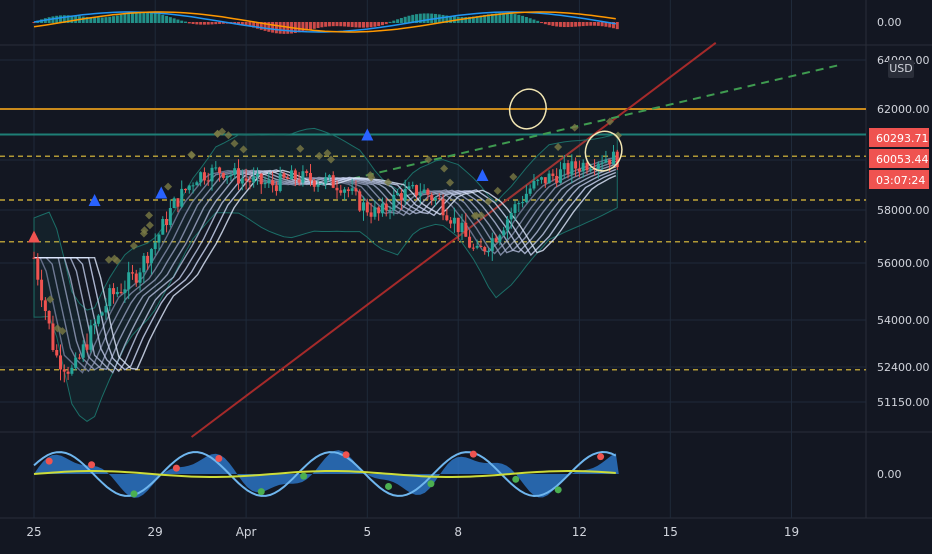 The width and height of the screenshot is (932, 554). What do you see at coordinates (903, 320) in the screenshot?
I see `price-tick-label: 54000.00` at bounding box center [903, 320].